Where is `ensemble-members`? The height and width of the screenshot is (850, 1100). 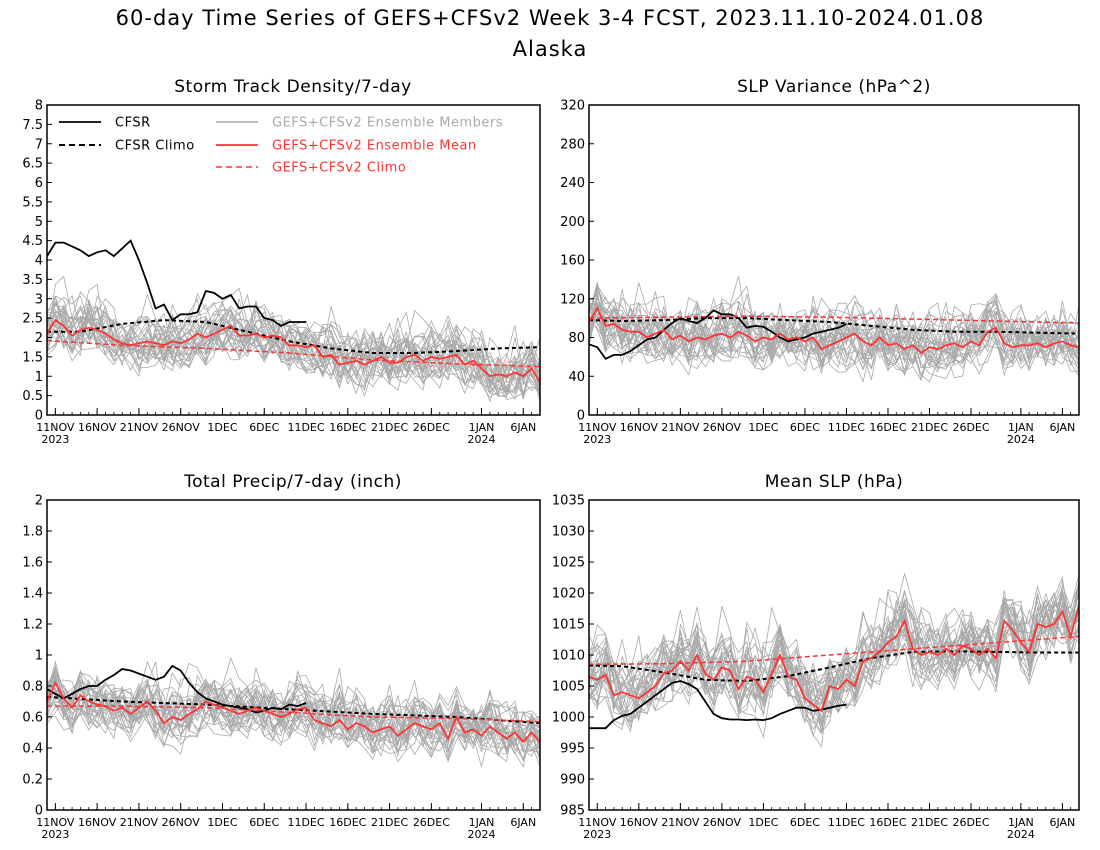
ensemble-members is located at coordinates (293, 339).